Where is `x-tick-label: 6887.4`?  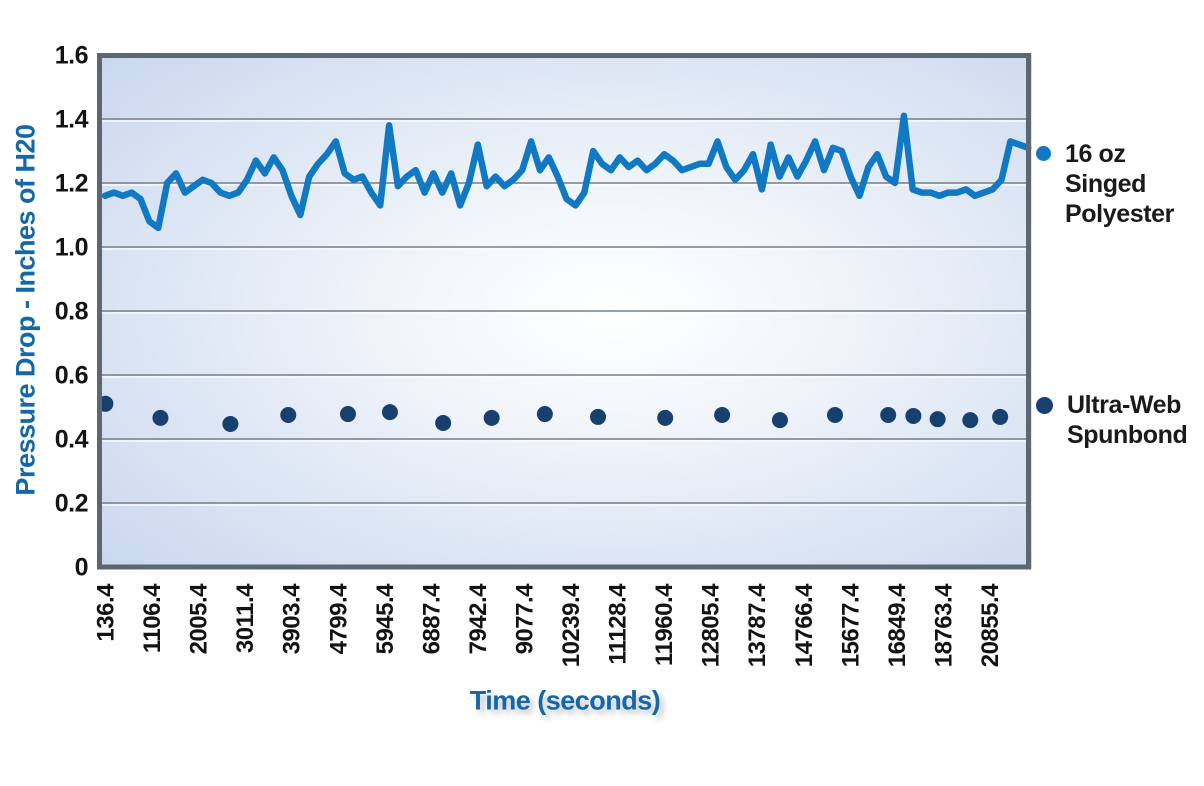 x-tick-label: 6887.4 is located at coordinates (431, 619).